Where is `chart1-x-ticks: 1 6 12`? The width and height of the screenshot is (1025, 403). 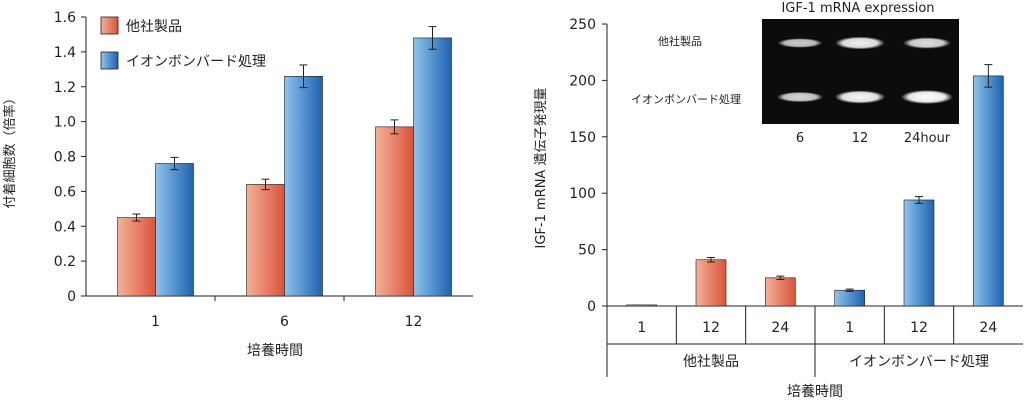
chart1-x-ticks: 1 6 12 is located at coordinates (286, 313).